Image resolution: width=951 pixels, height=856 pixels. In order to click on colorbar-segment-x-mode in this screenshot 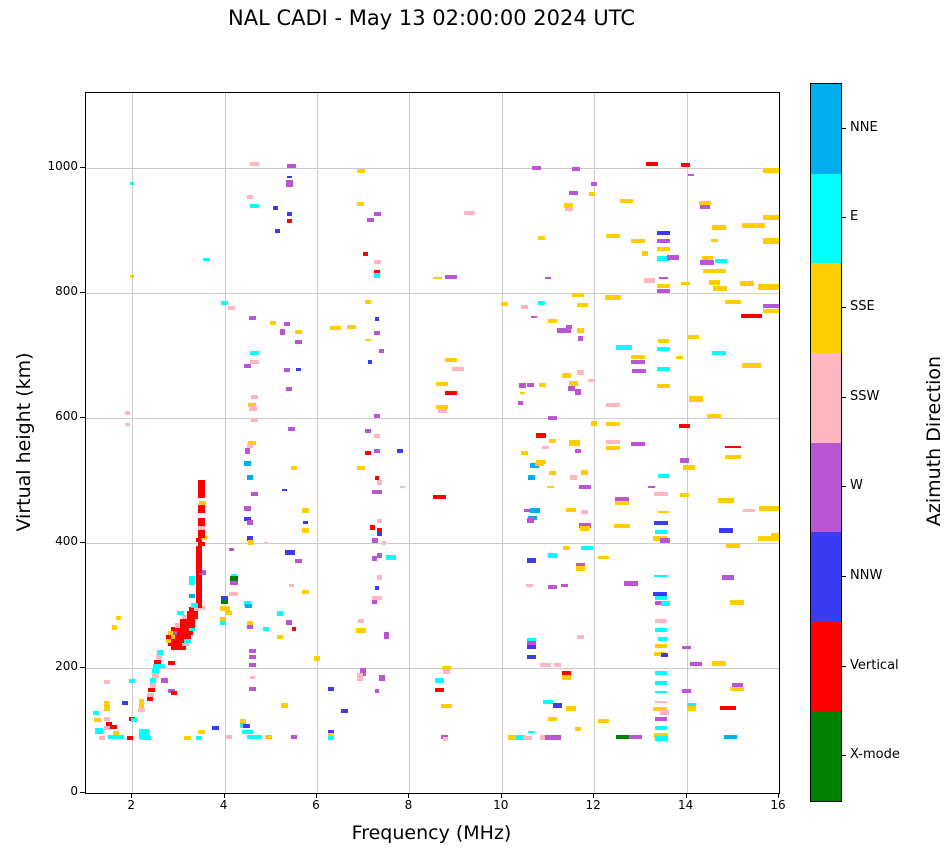, I will do `click(826, 756)`.